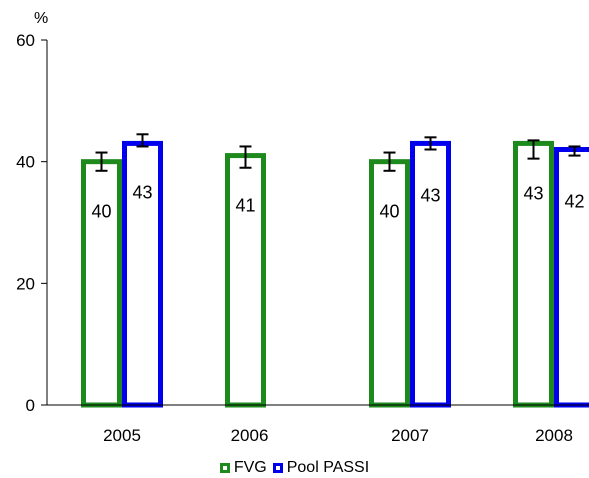  What do you see at coordinates (246, 280) in the screenshot?
I see `bar-fvg-2006` at bounding box center [246, 280].